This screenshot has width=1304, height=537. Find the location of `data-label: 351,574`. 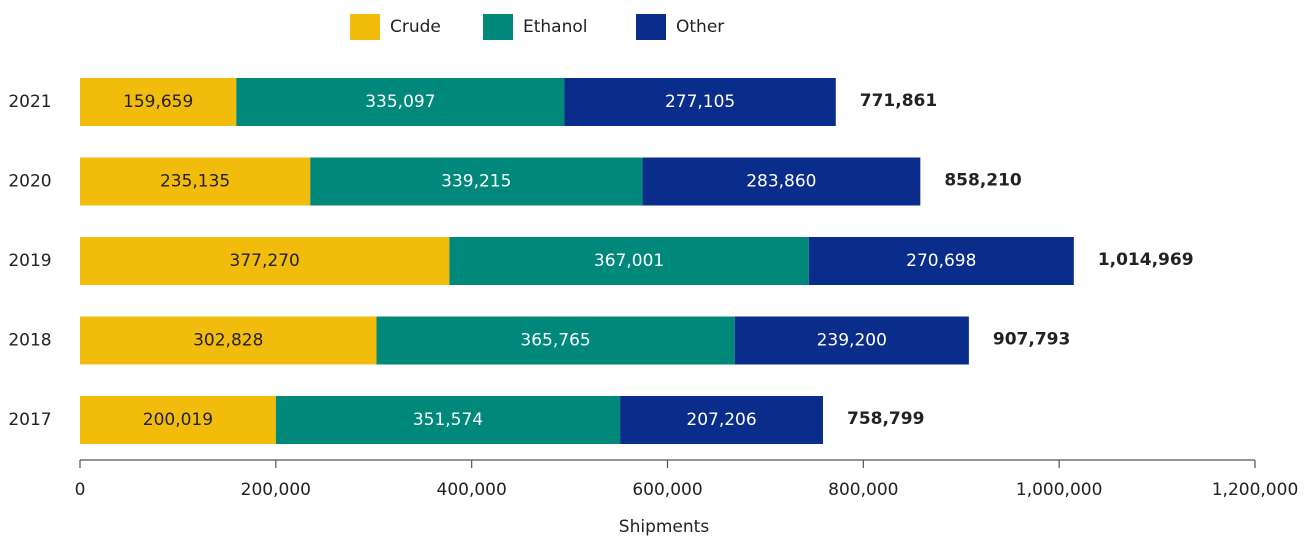

data-label: 351,574 is located at coordinates (448, 420).